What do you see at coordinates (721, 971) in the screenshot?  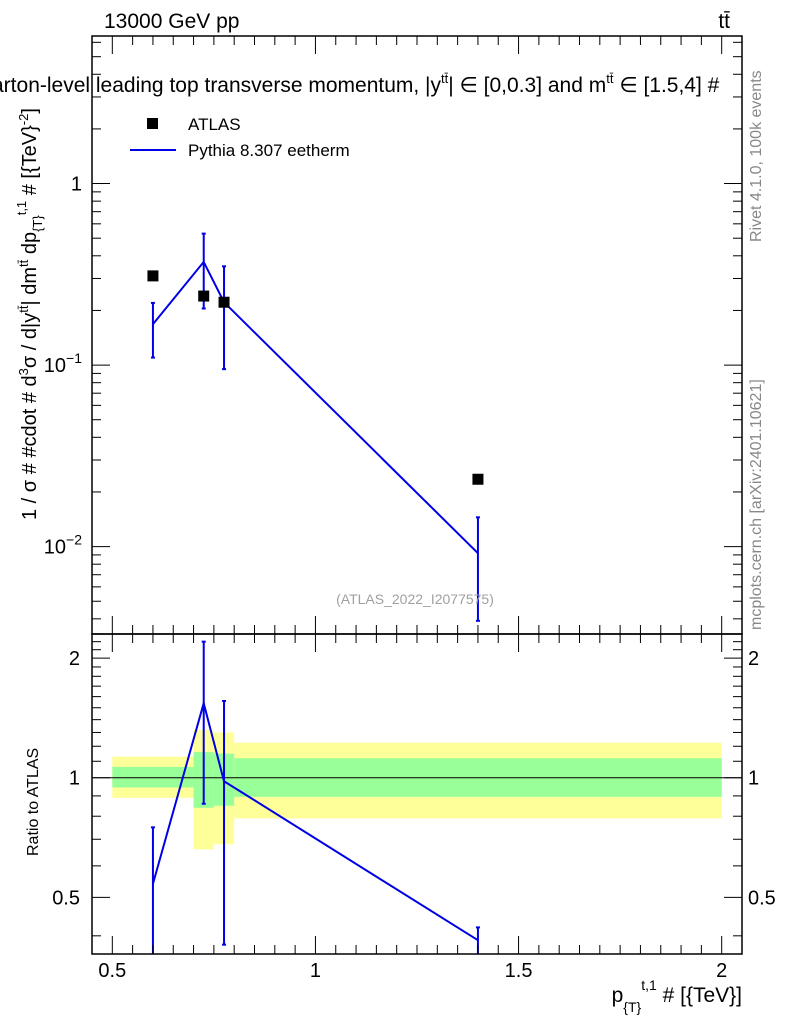 I see `x-tick-label: 2` at bounding box center [721, 971].